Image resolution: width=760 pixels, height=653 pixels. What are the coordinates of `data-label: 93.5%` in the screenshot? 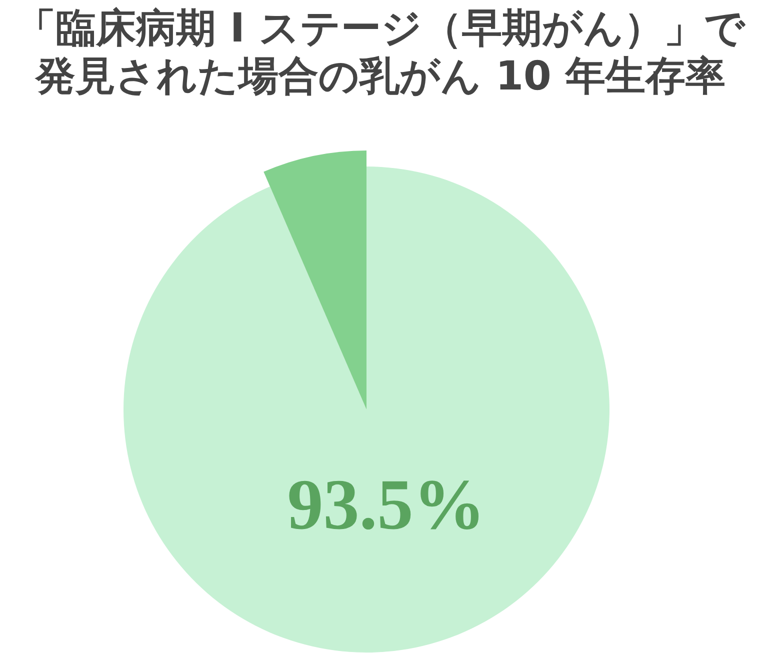 It's located at (386, 504).